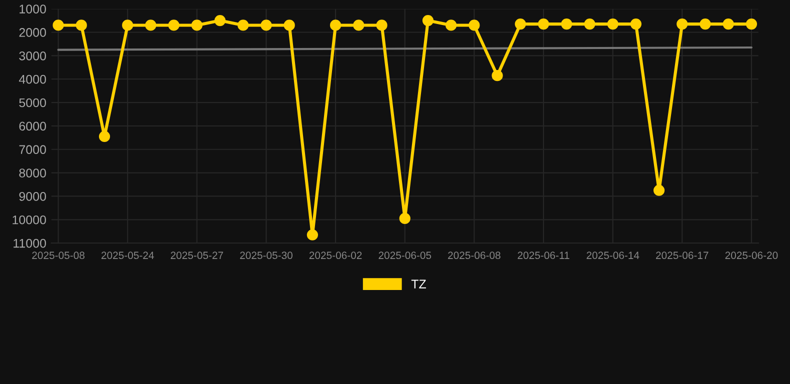 This screenshot has width=790, height=384. What do you see at coordinates (32, 103) in the screenshot?
I see `y-tick-label: 5000` at bounding box center [32, 103].